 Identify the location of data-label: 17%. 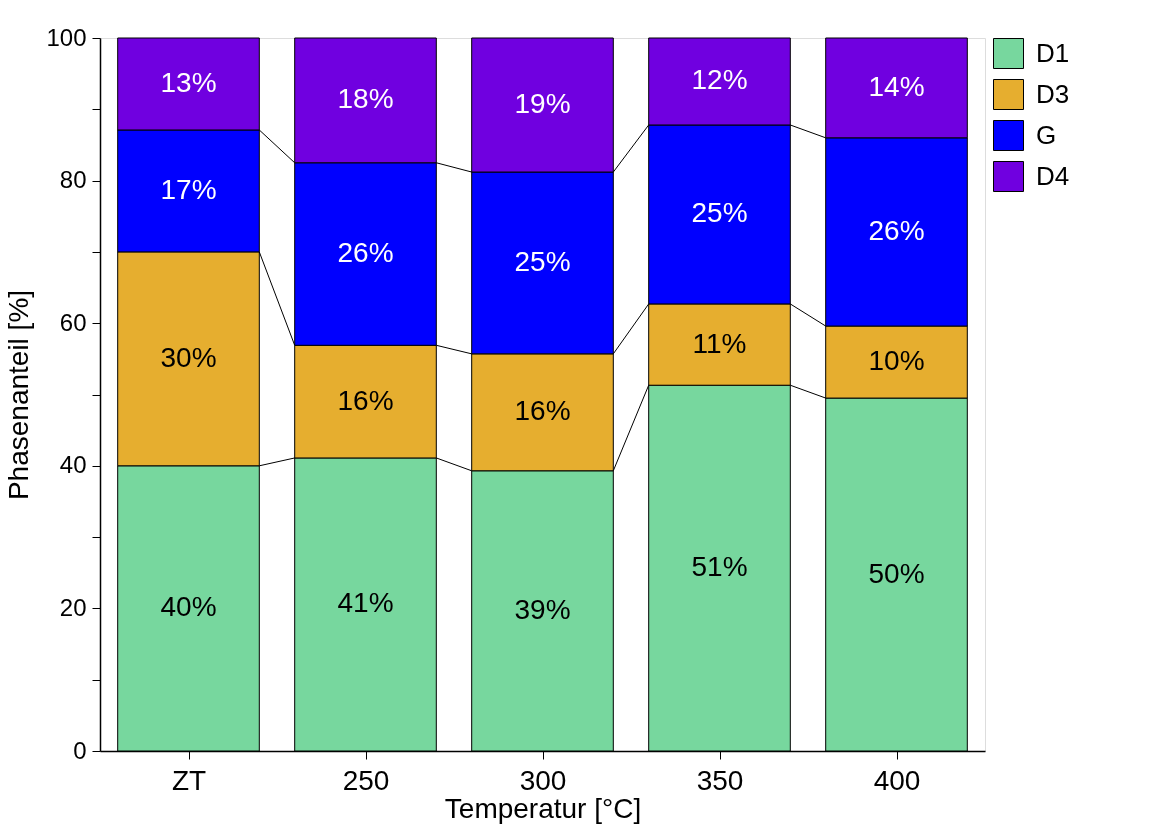
(188, 189).